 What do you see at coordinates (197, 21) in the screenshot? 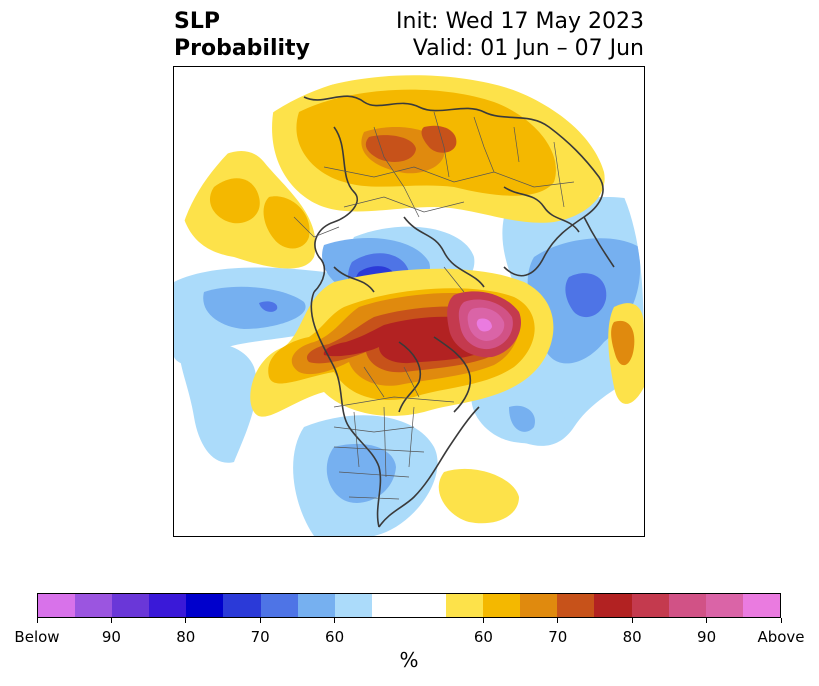
I see `title-line-1: SLP` at bounding box center [197, 21].